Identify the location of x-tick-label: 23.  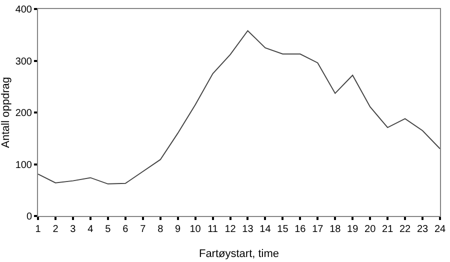
(422, 229).